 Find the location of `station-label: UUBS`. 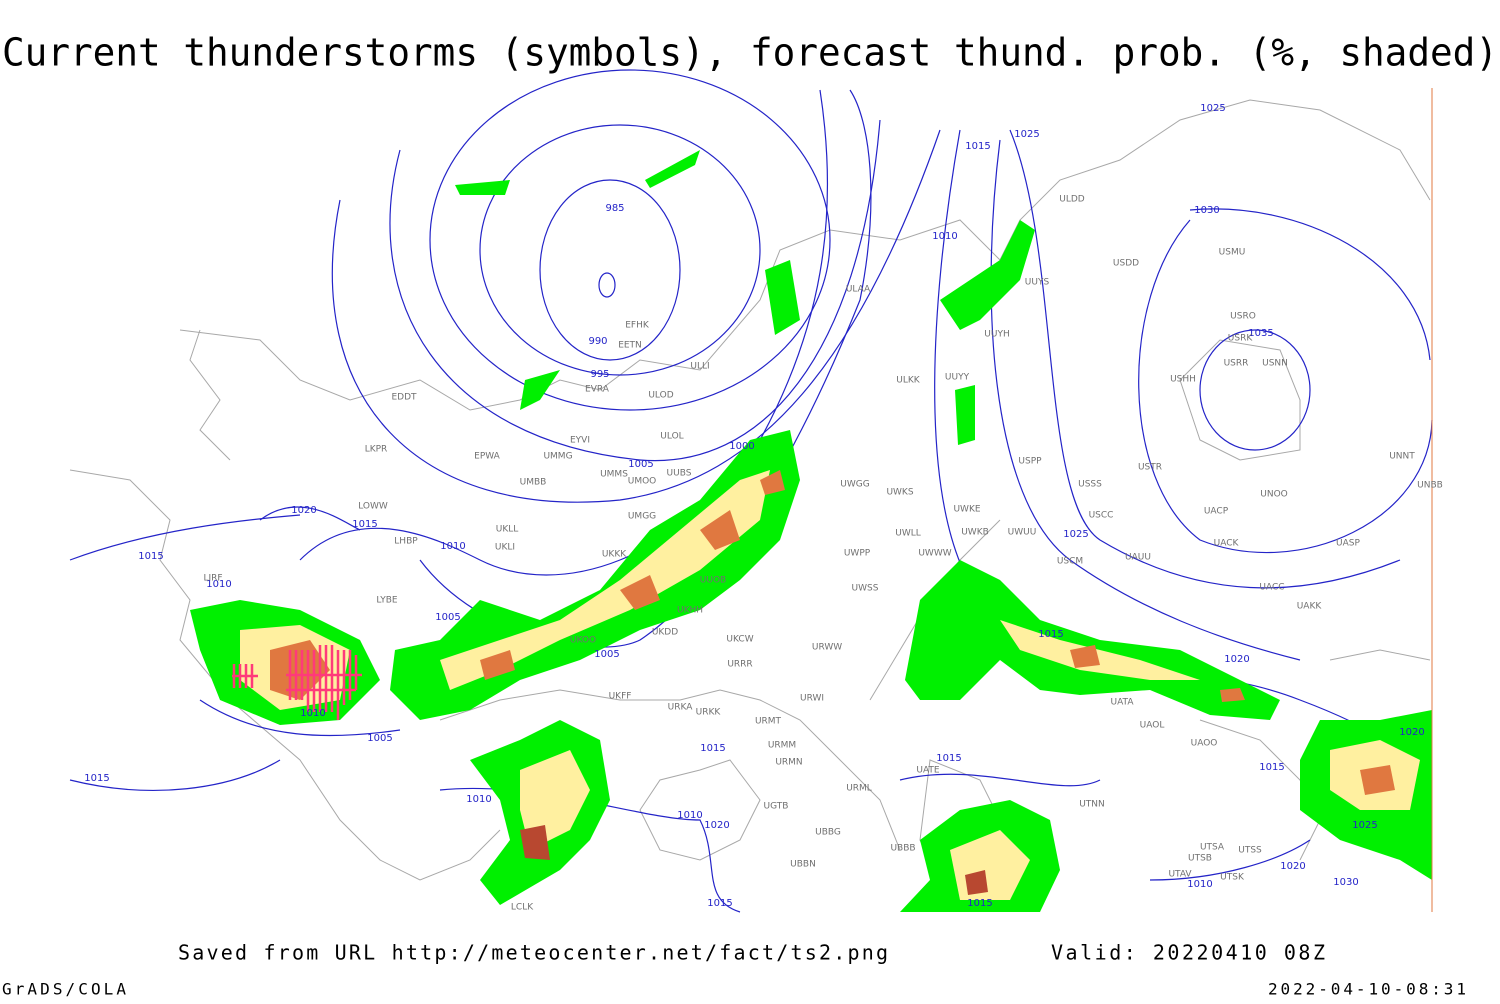

station-label: UUBS is located at coordinates (679, 474).